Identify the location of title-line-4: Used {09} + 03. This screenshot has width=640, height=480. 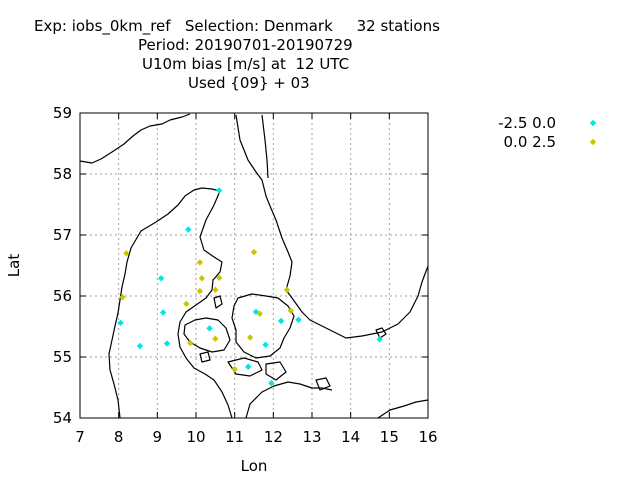
(249, 83).